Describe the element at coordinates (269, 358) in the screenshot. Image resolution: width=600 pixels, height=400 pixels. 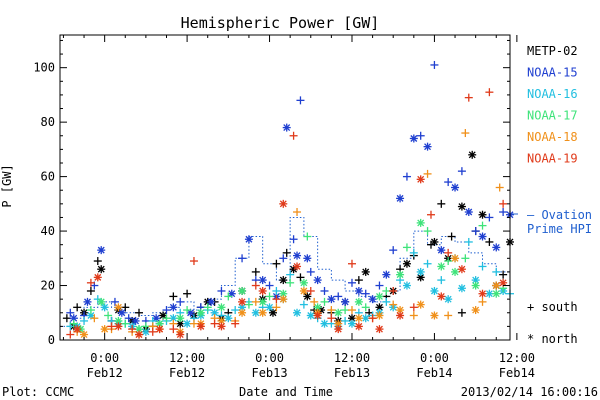
I see `x-tick-time-label: 0:00` at that location.